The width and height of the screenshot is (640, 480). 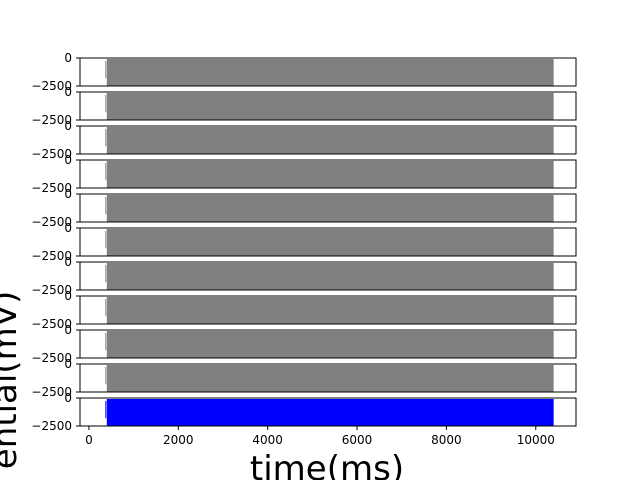 I want to click on y-tick-label-5-0: 0, so click(x=68, y=194).